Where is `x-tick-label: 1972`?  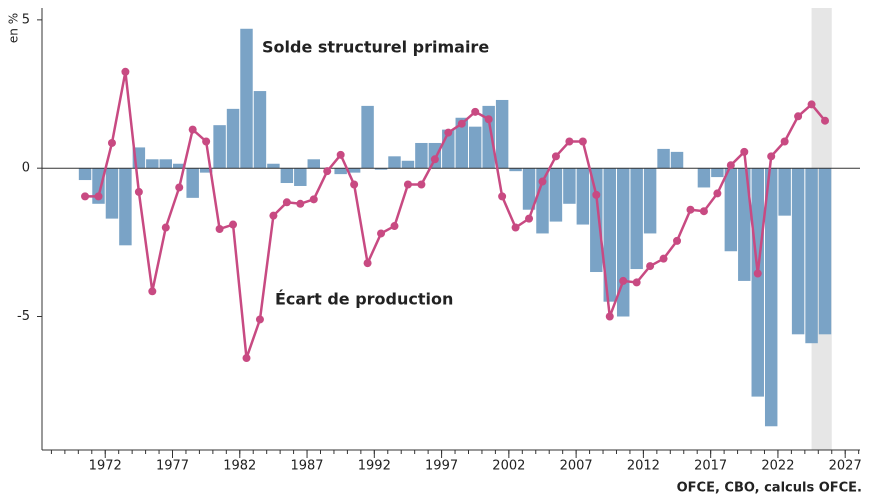 x-tick-label: 1972 is located at coordinates (105, 466).